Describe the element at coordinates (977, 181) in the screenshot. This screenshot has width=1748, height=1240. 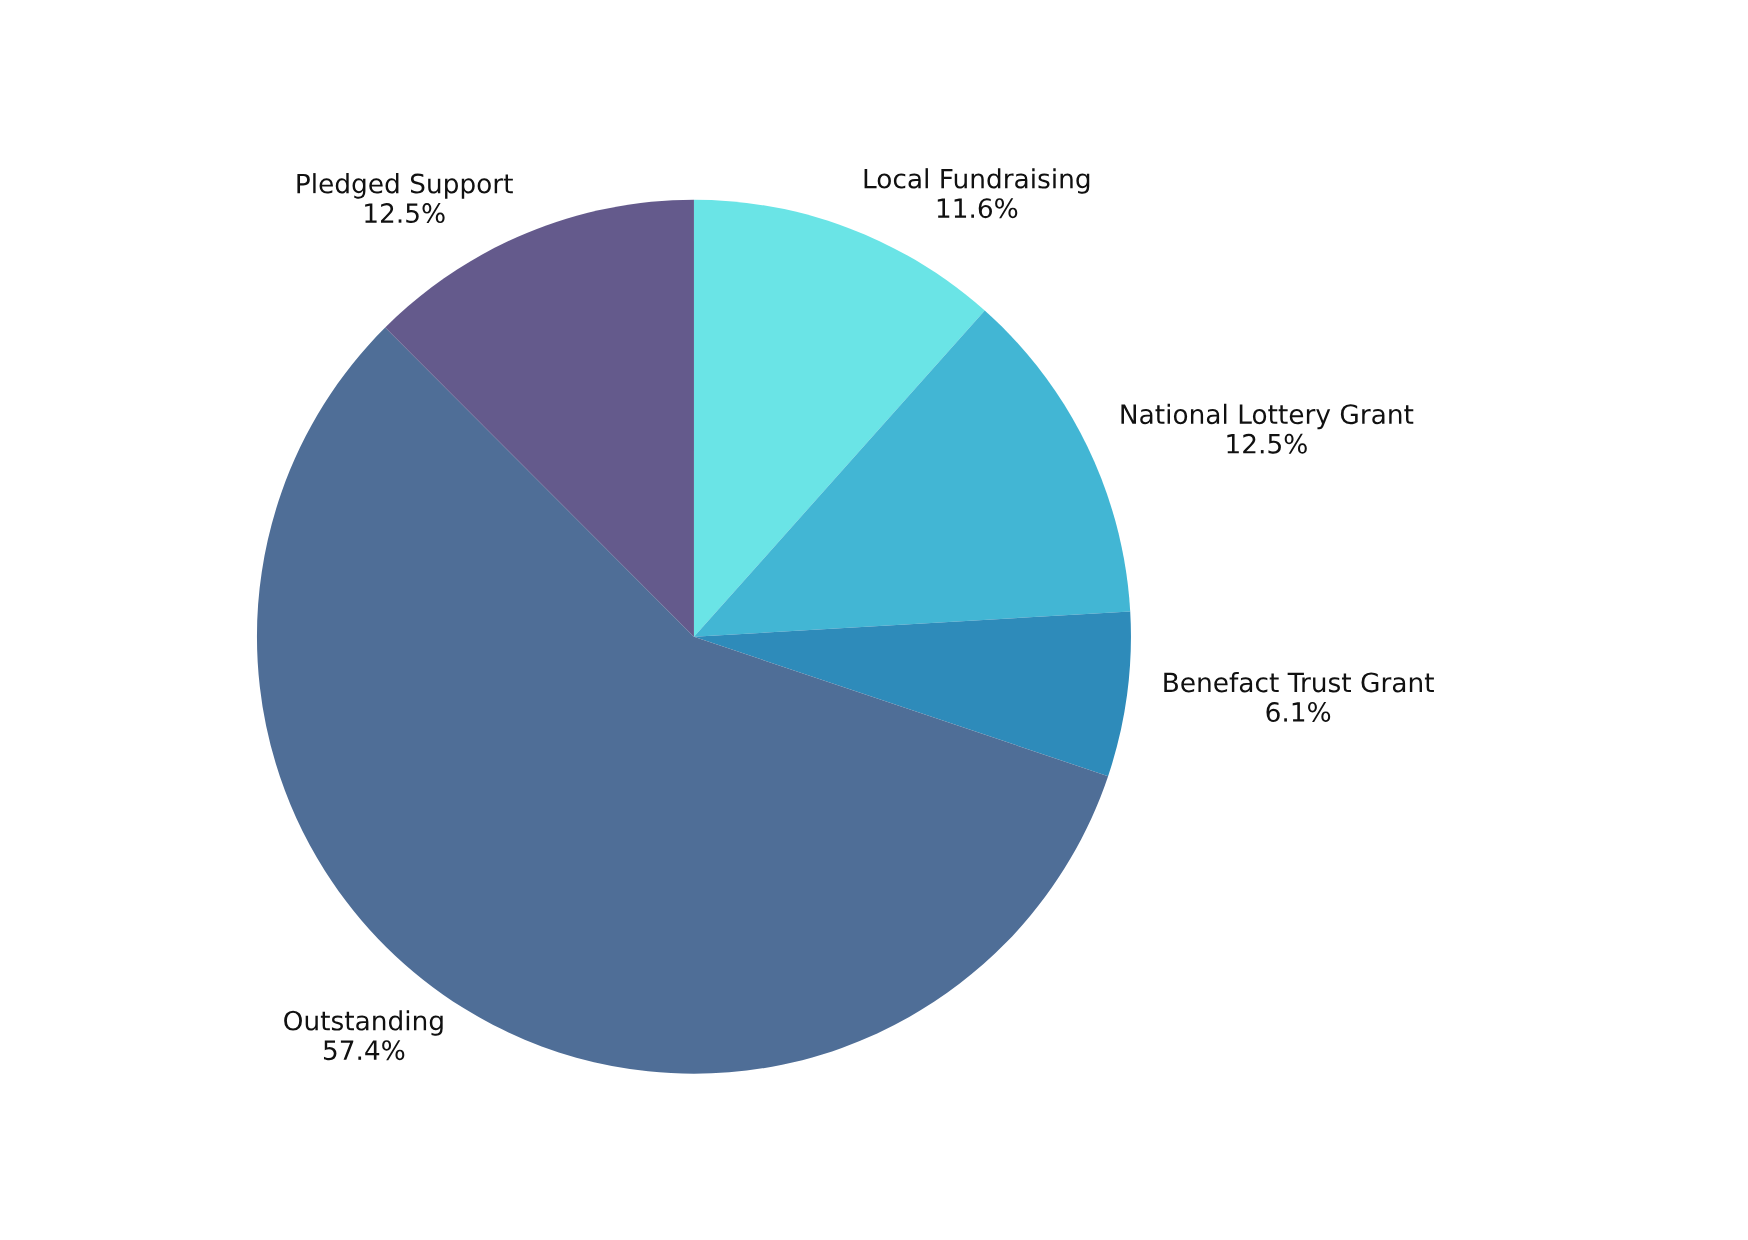
I see `slice-label: Local Fundraising` at that location.